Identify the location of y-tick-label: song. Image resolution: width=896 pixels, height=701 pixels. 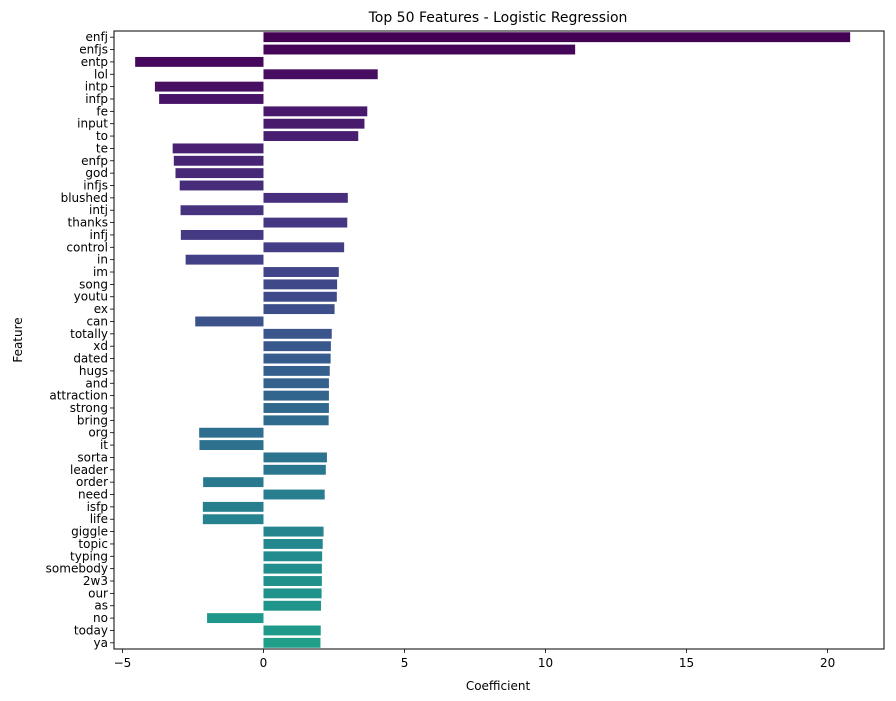
(93, 284).